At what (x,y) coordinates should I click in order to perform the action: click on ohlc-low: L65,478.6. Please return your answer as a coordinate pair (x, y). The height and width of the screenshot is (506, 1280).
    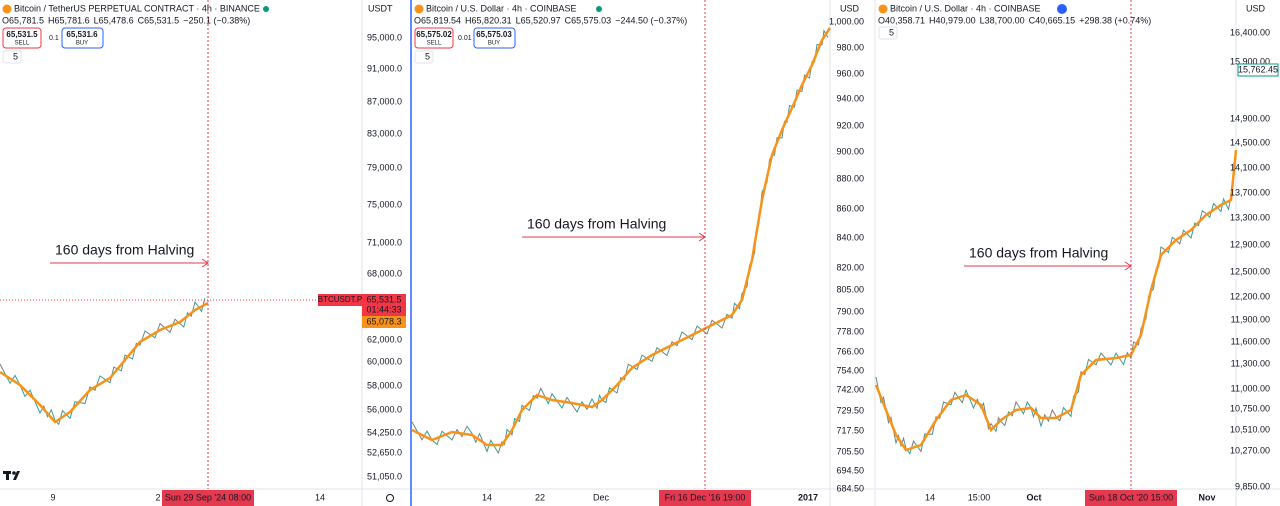
    Looking at the image, I should click on (114, 20).